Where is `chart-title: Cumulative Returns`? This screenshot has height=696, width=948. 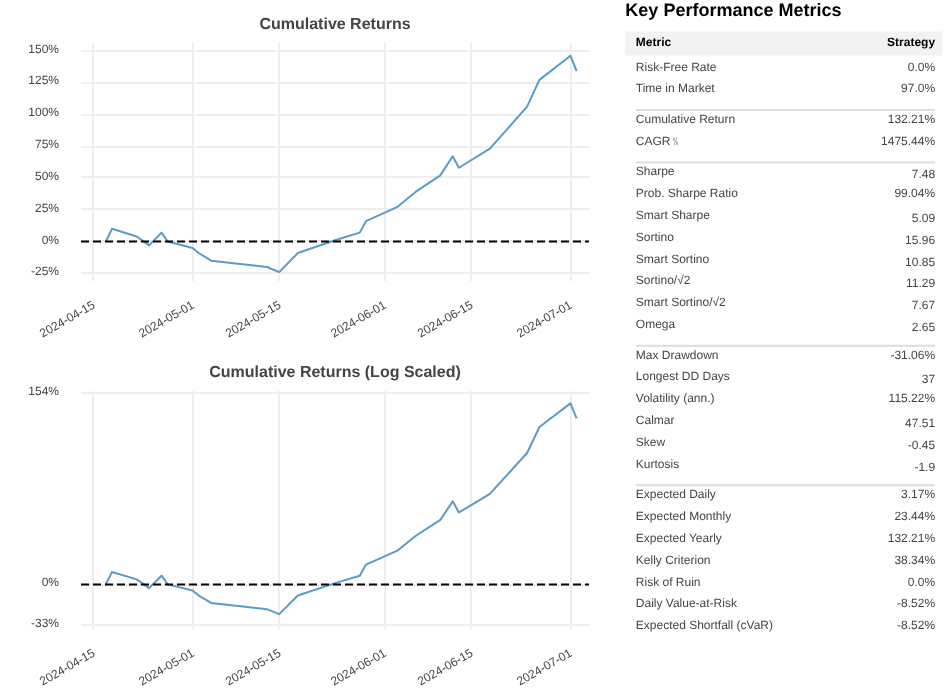 chart-title: Cumulative Returns is located at coordinates (335, 24).